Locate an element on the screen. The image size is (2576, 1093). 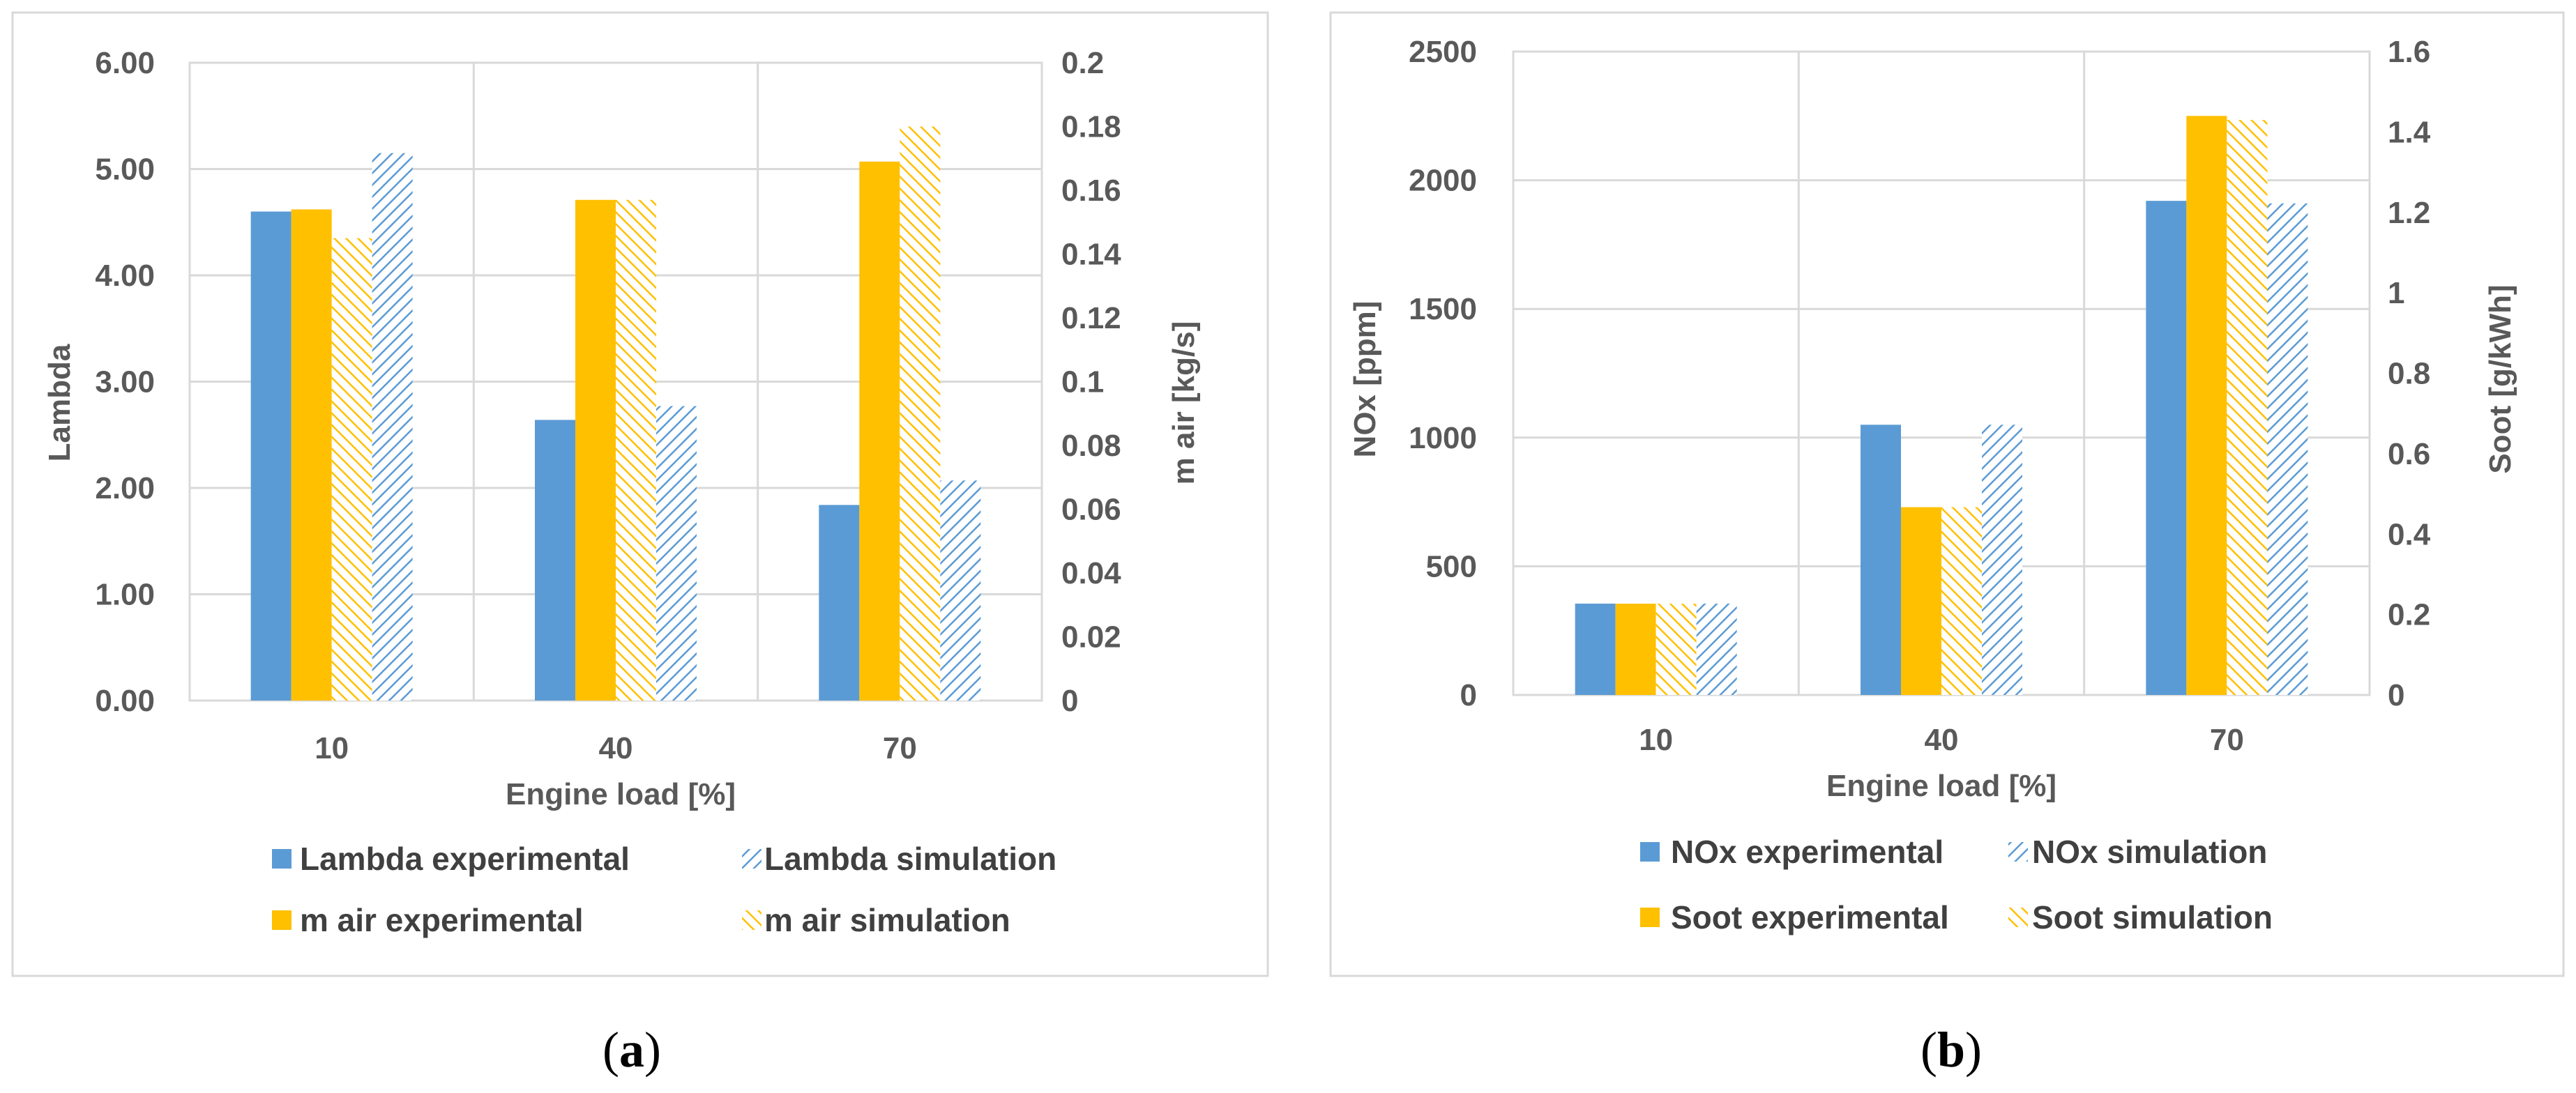
y-tick-label-left: 1000 is located at coordinates (1443, 438).